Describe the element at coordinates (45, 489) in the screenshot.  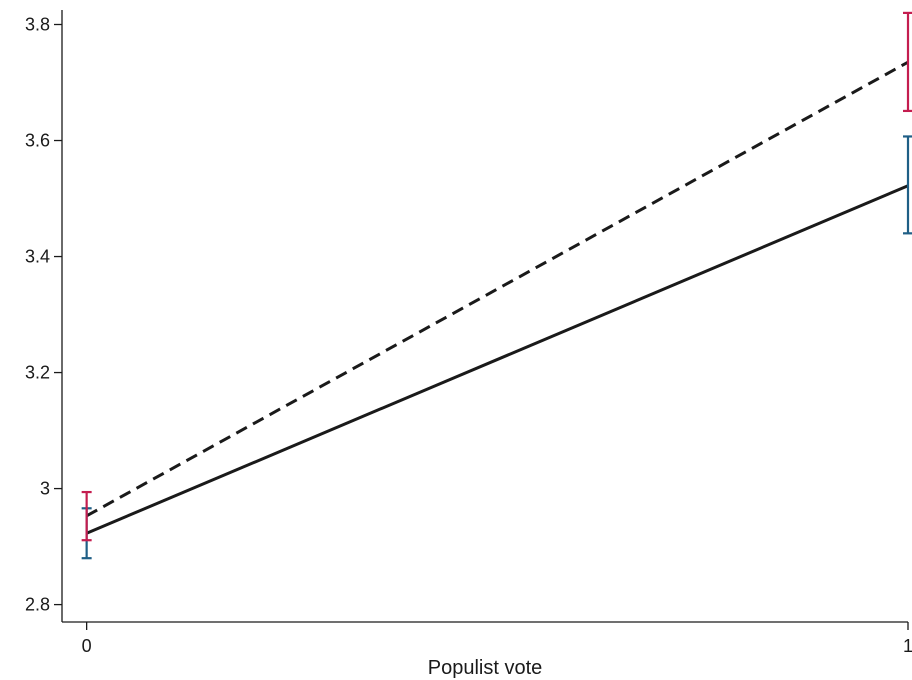
I see `y-tick-label: 3` at that location.